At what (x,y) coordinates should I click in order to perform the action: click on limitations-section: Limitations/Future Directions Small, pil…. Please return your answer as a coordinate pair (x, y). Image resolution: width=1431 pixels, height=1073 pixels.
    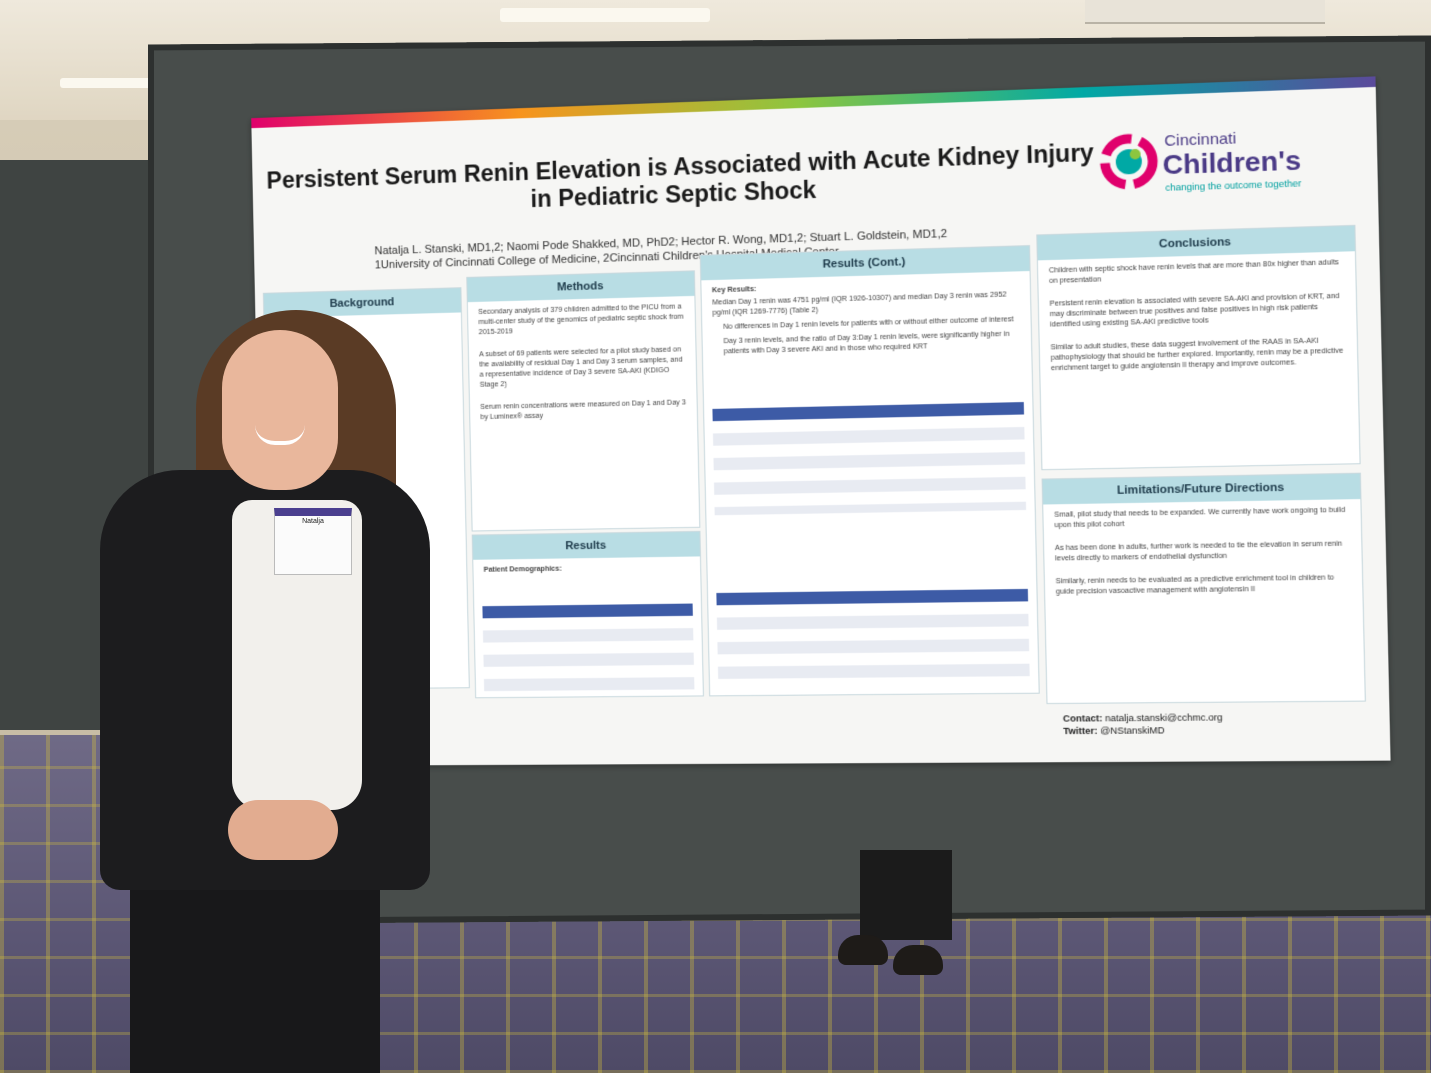
    Looking at the image, I should click on (1203, 588).